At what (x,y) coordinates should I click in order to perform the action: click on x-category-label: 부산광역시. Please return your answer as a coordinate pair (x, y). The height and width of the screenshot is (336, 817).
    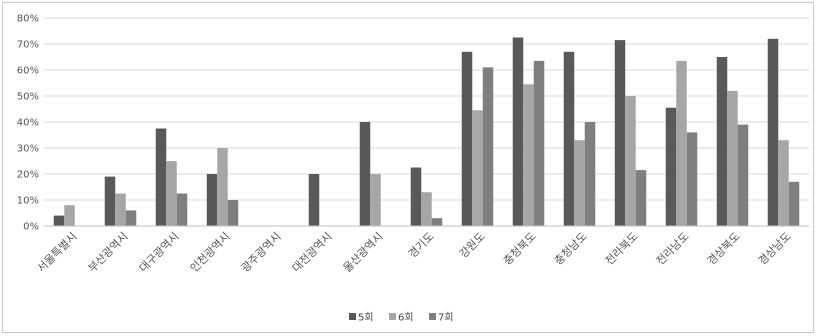
    Looking at the image, I should click on (108, 252).